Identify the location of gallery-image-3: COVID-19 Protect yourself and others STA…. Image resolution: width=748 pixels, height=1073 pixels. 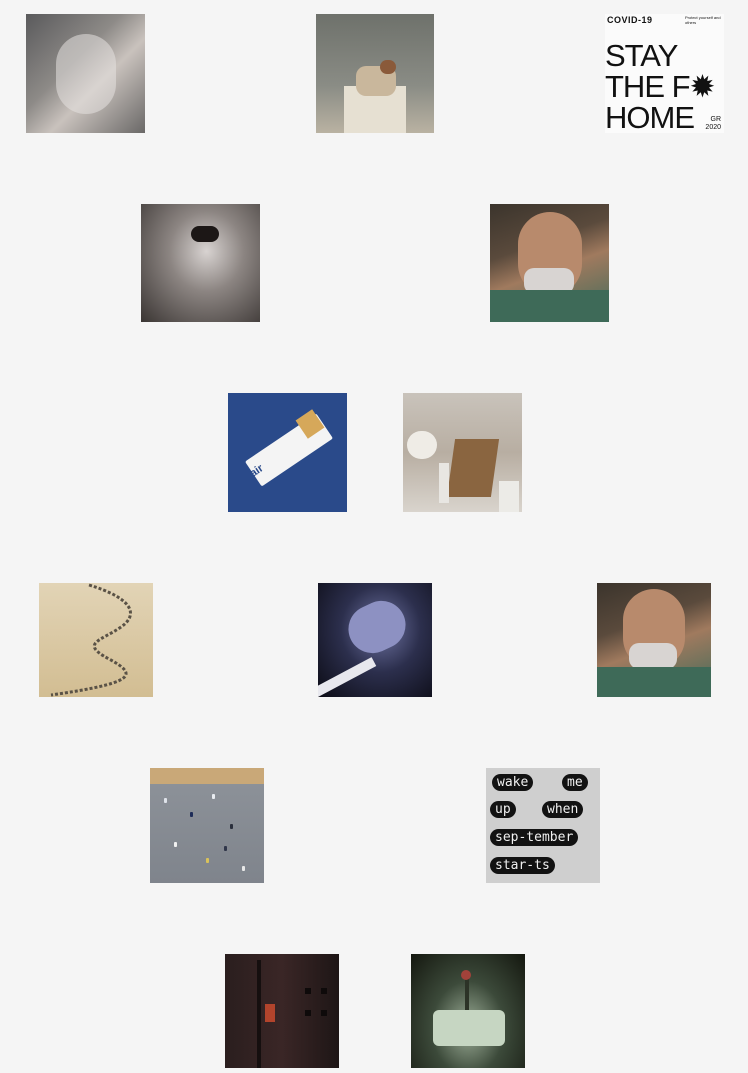
(664, 73).